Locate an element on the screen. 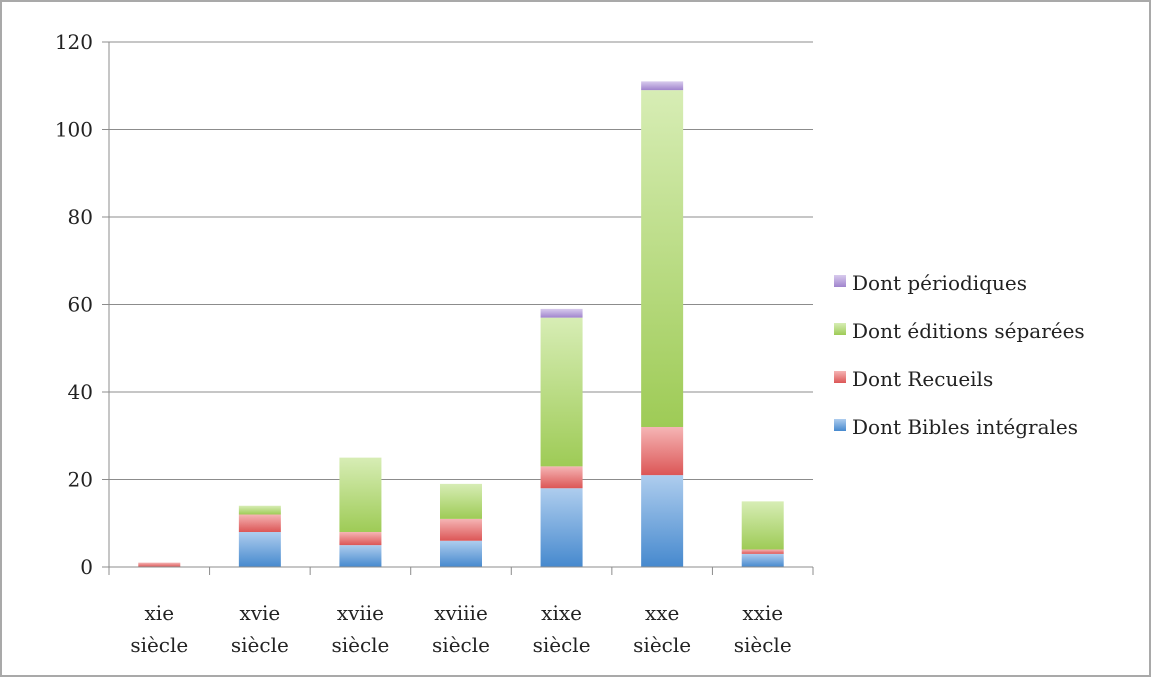 This screenshot has height=679, width=1151. x-category-label: xvie is located at coordinates (259, 613).